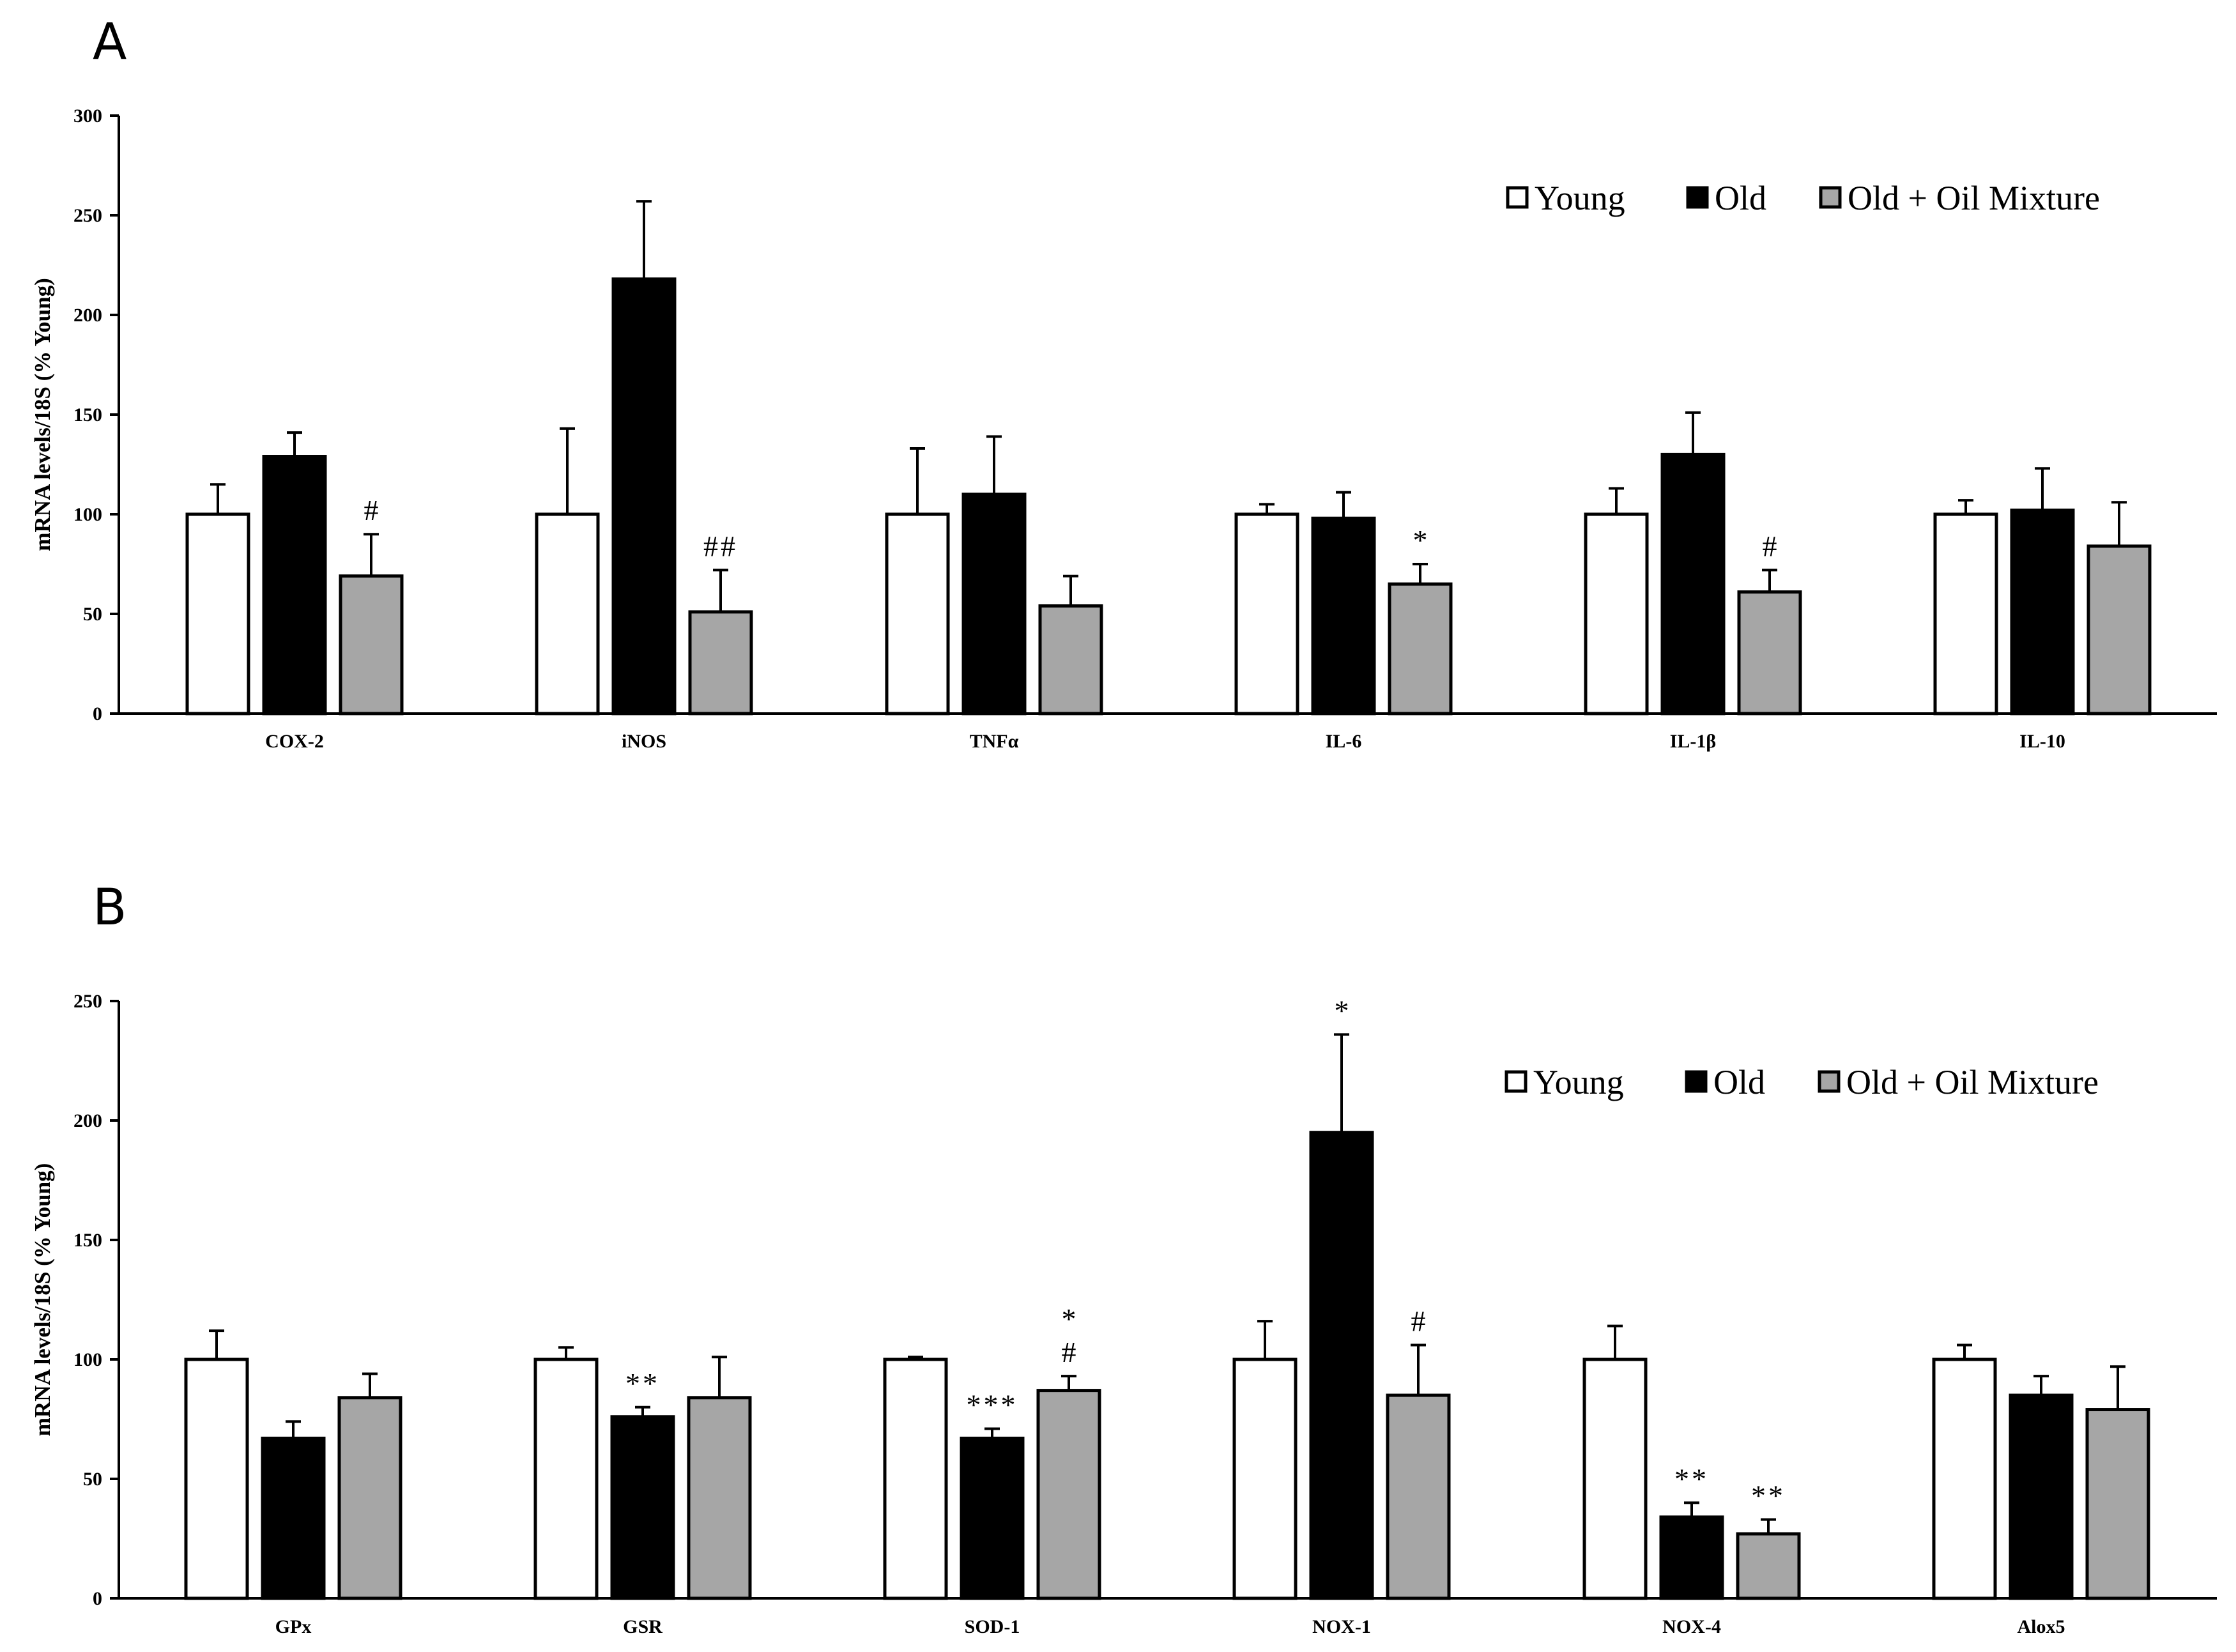  I want to click on x-tick-label: NOX-4, so click(1691, 1626).